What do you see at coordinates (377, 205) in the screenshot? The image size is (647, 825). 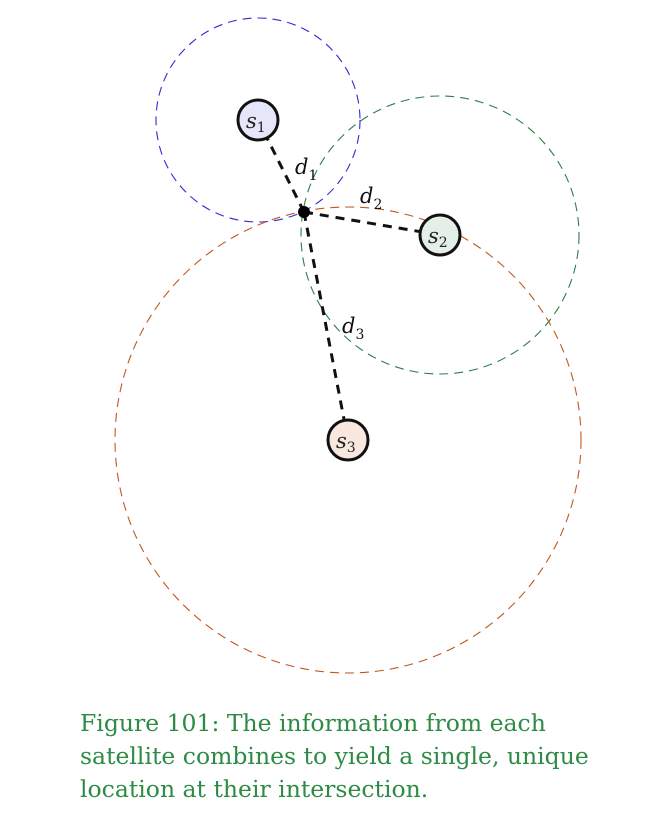 I see `distance-label-2-sub: 2` at bounding box center [377, 205].